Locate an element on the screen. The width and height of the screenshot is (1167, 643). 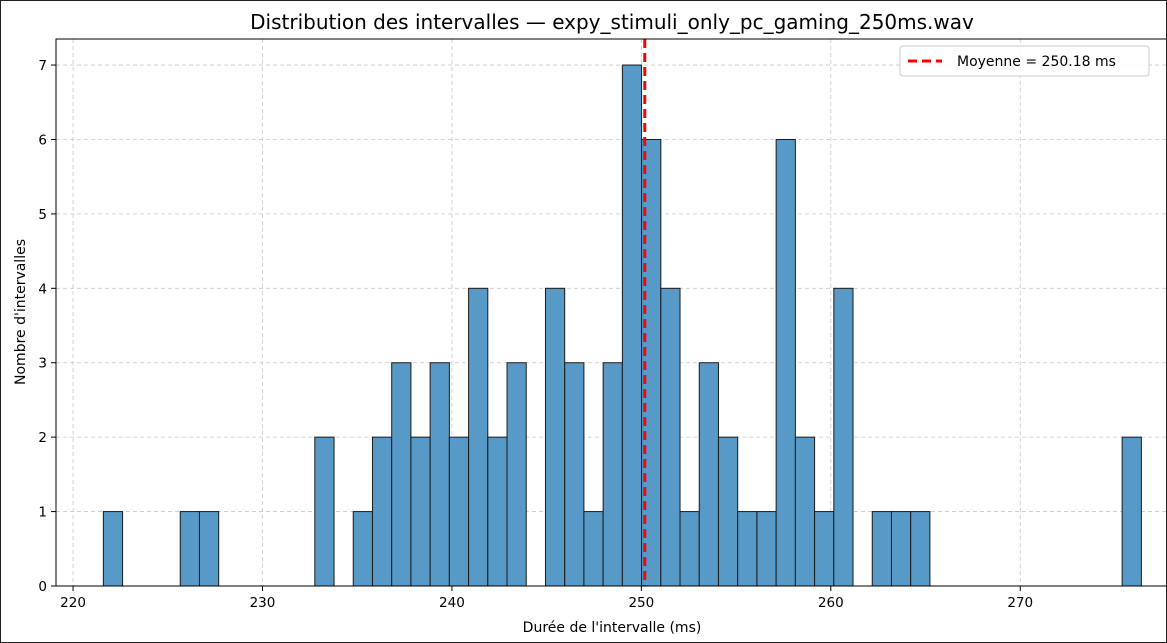
x-tick-label: 270 is located at coordinates (1020, 603).